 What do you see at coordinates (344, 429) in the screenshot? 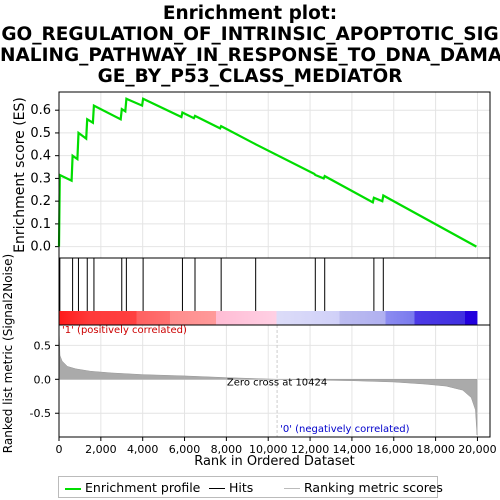
I see `negative-correlation-label: '0' (negatively correlated)` at bounding box center [344, 429].